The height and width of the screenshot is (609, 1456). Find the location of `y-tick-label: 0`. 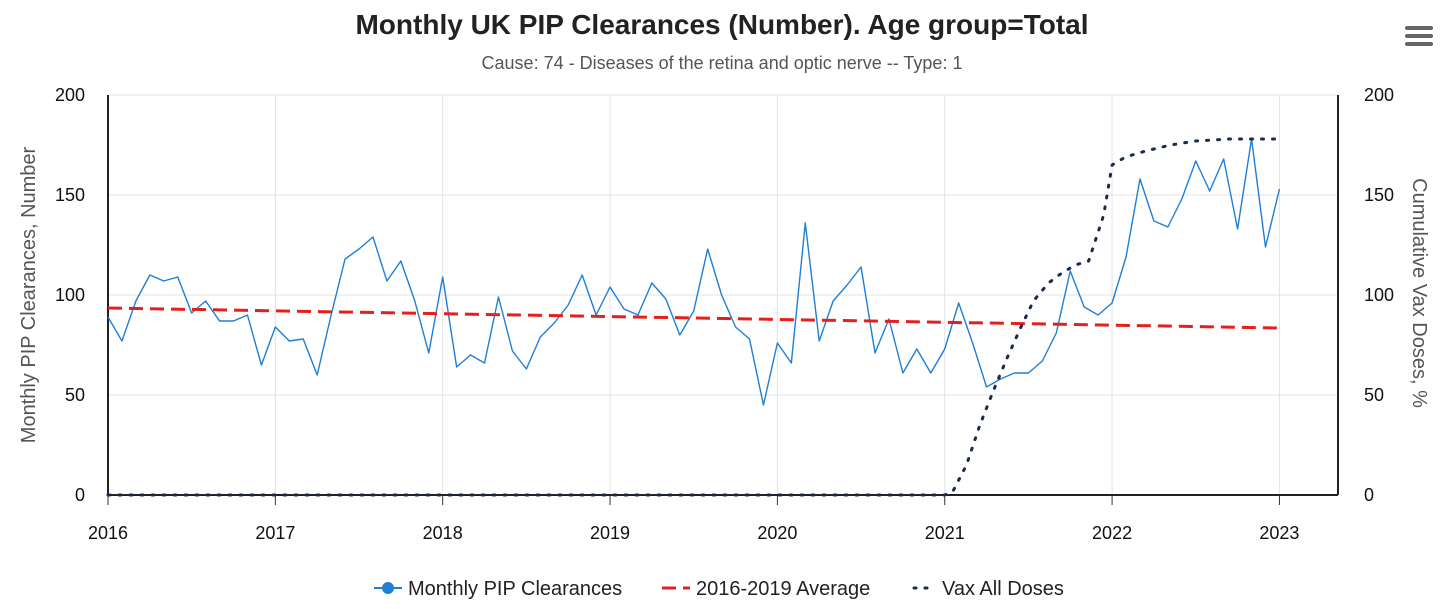

y-tick-label: 0 is located at coordinates (80, 495).